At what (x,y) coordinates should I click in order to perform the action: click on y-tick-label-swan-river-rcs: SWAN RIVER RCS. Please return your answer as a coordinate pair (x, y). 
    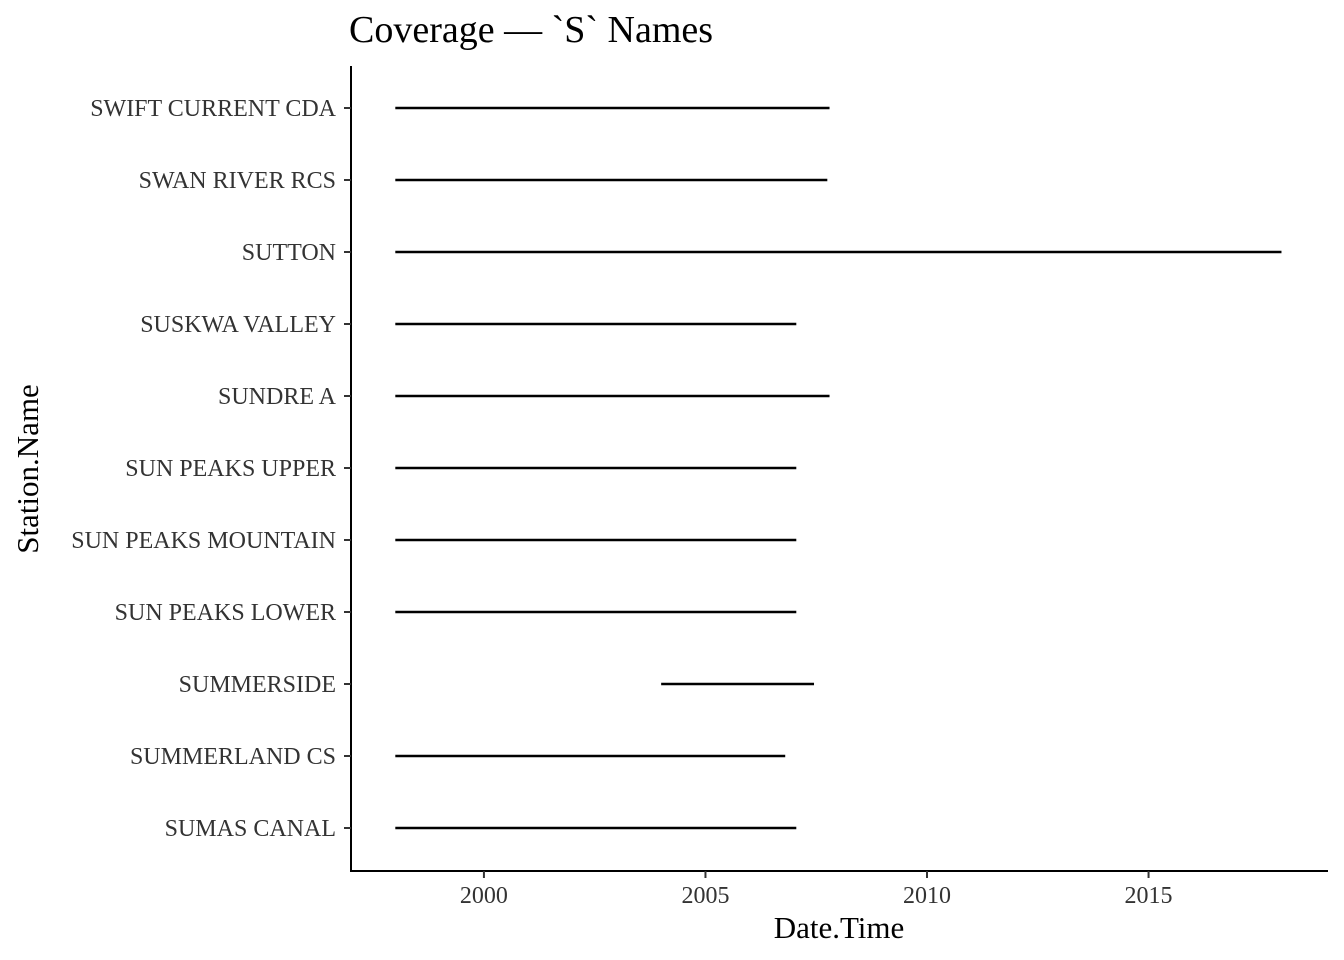
    Looking at the image, I should click on (237, 181).